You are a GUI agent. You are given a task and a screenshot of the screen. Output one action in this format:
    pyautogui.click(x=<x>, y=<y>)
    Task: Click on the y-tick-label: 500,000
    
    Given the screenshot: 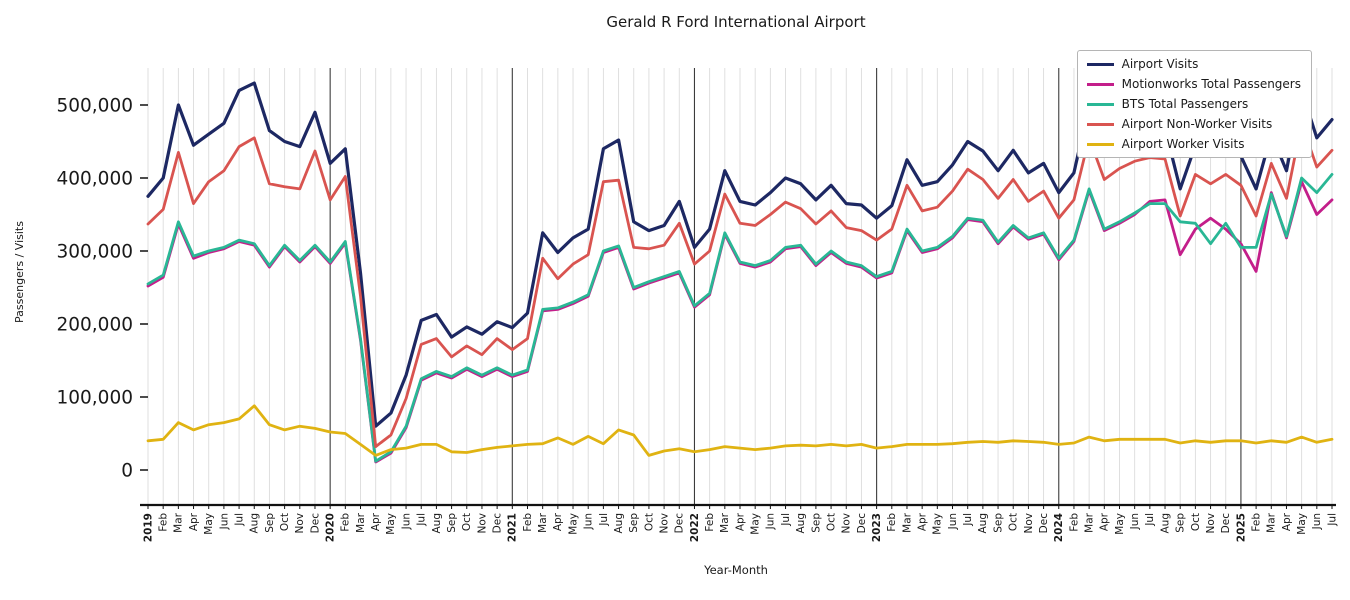 What is the action you would take?
    pyautogui.click(x=94, y=105)
    